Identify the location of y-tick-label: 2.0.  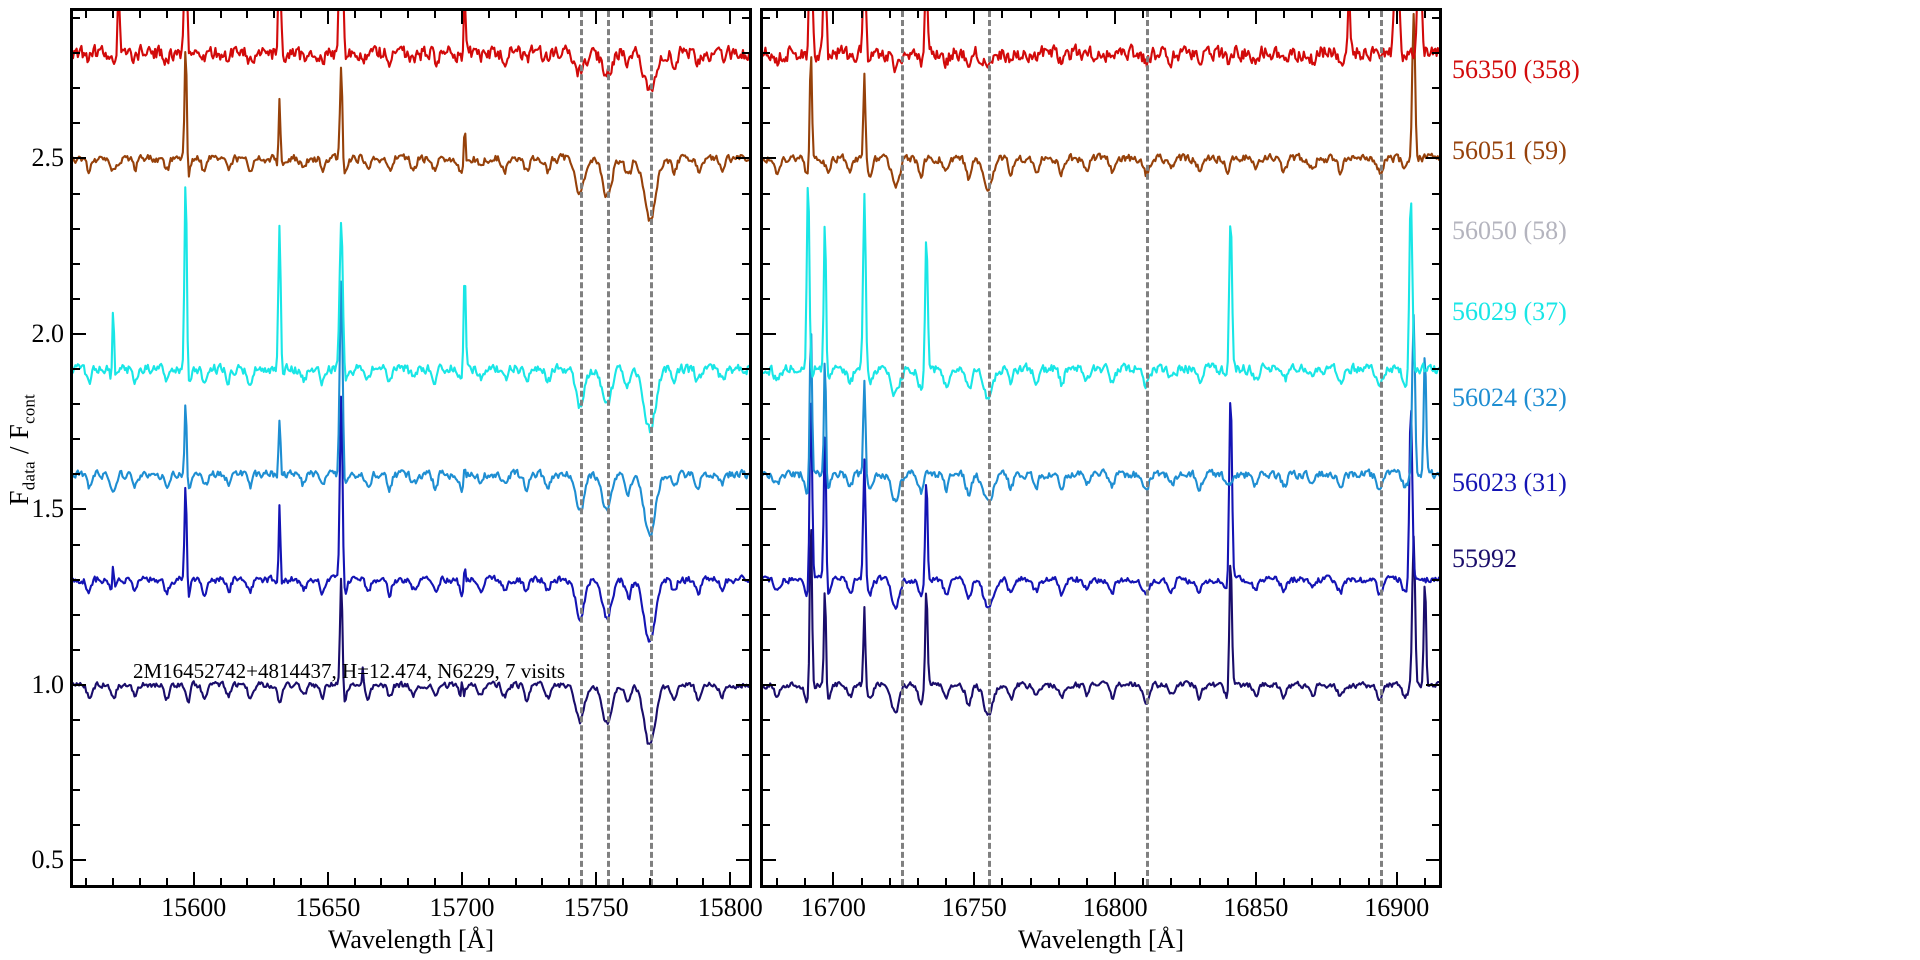
(48, 333).